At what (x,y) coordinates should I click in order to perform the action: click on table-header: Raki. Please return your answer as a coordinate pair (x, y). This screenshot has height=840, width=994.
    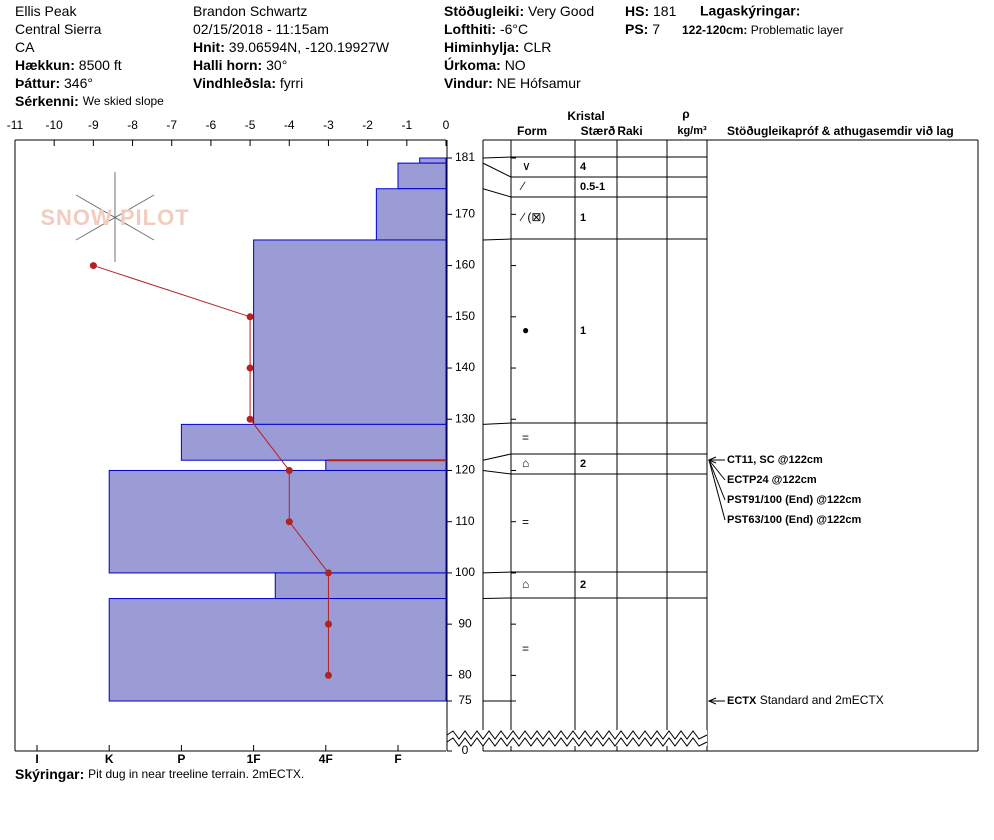
    Looking at the image, I should click on (629, 131).